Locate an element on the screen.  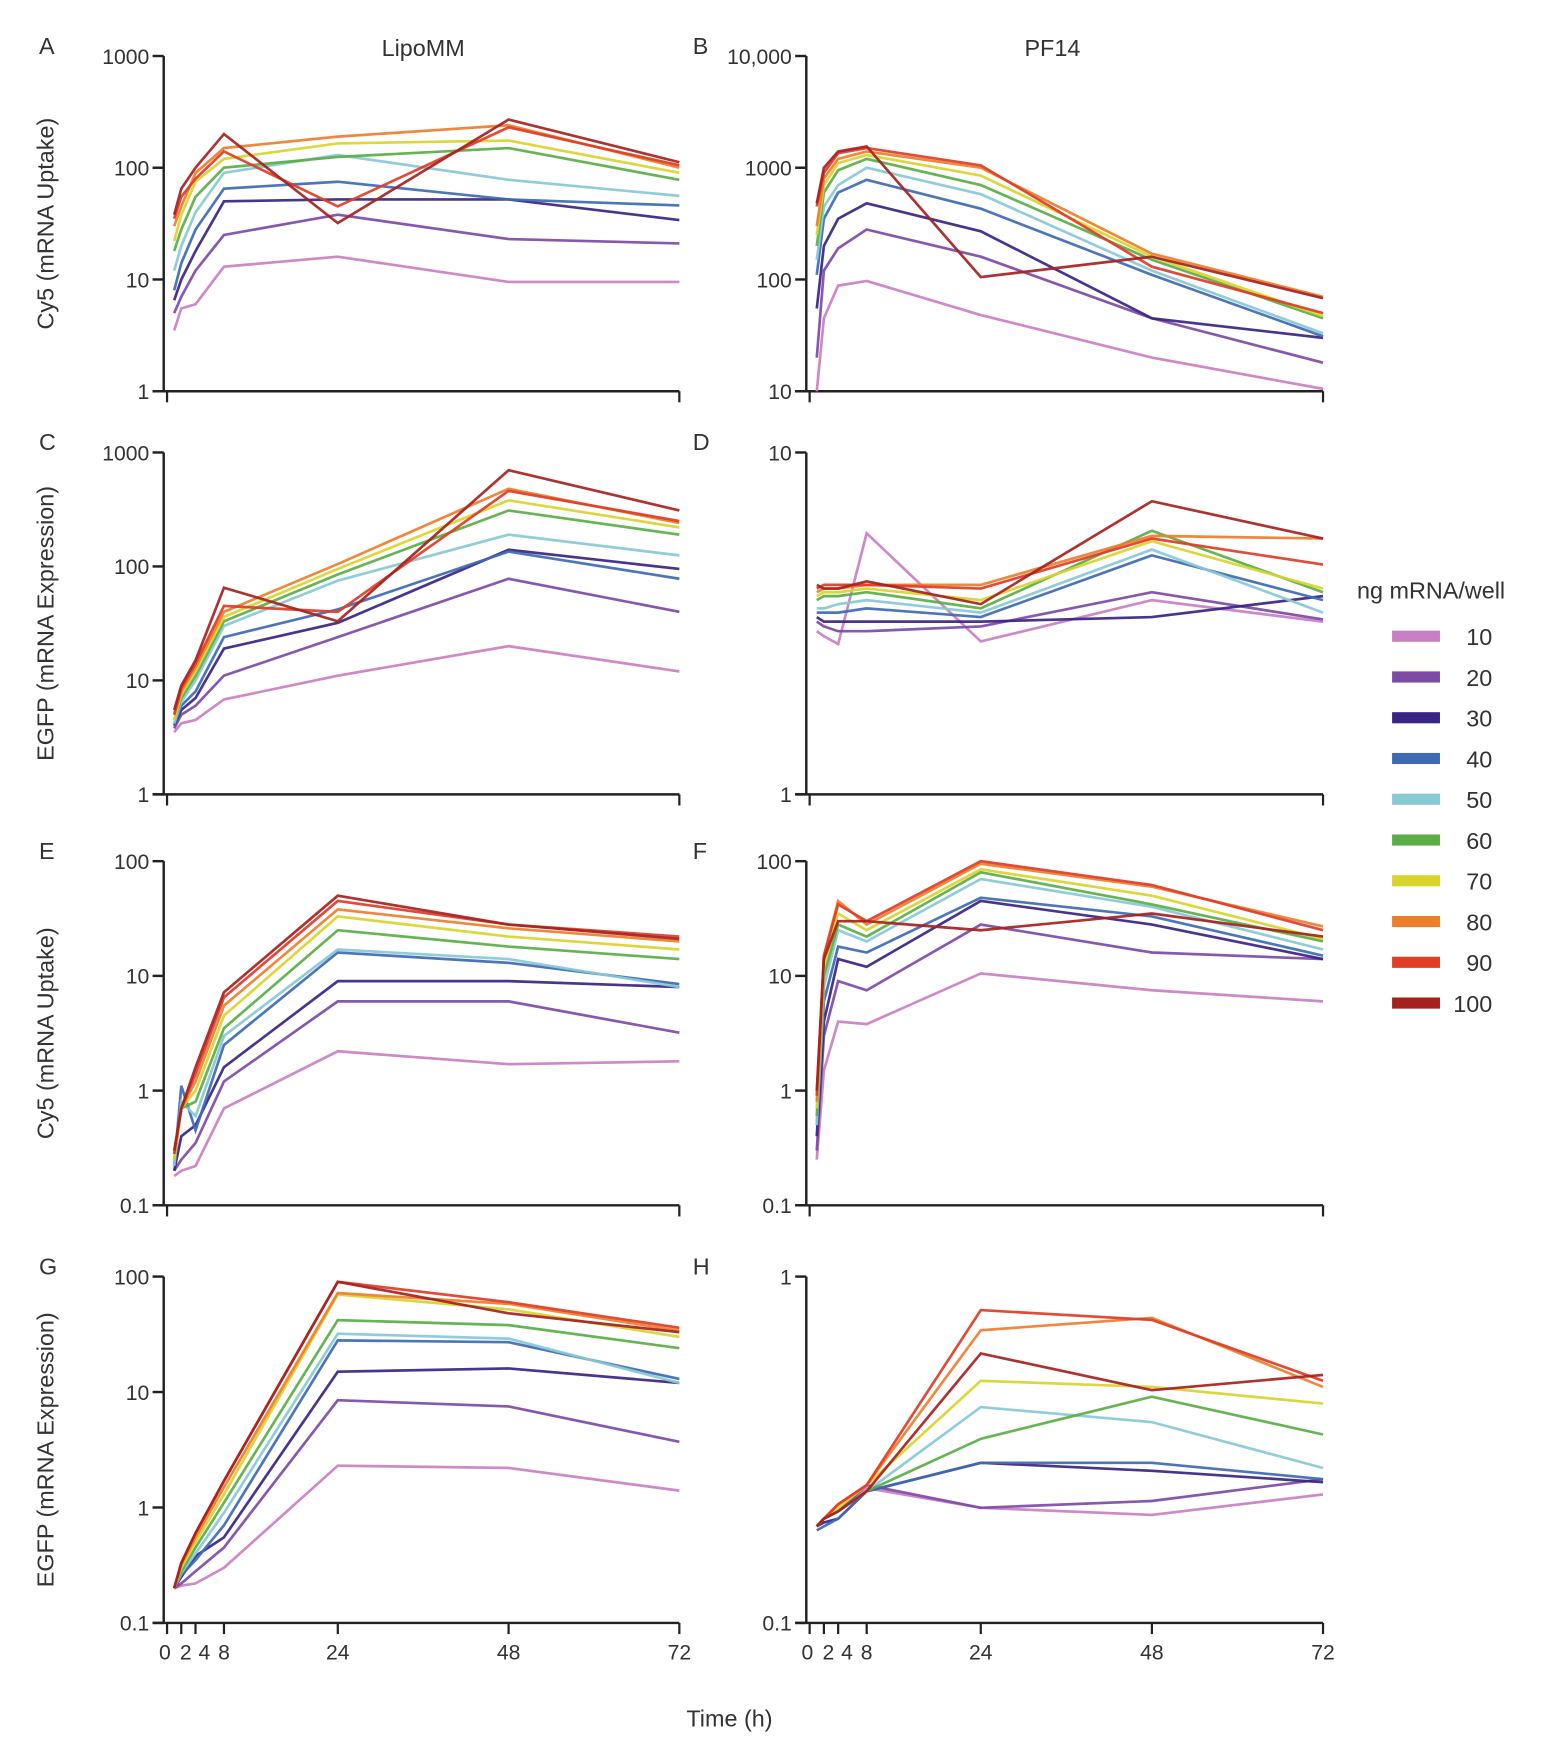
legend-title: ng mRNA/well is located at coordinates (1431, 590).